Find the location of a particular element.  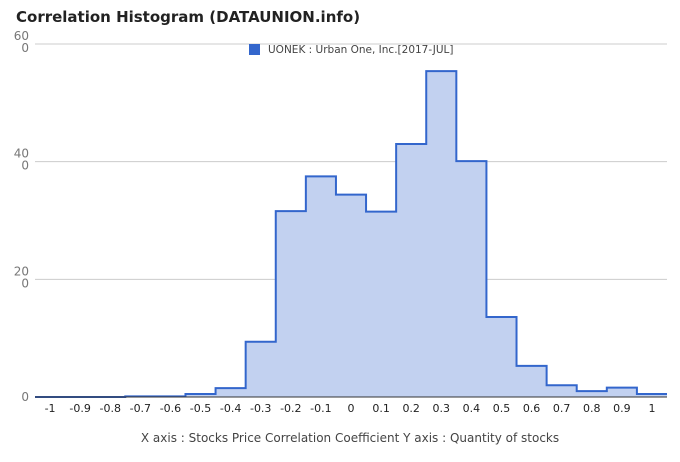

x-tick-label: -0.9 is located at coordinates (79, 408).